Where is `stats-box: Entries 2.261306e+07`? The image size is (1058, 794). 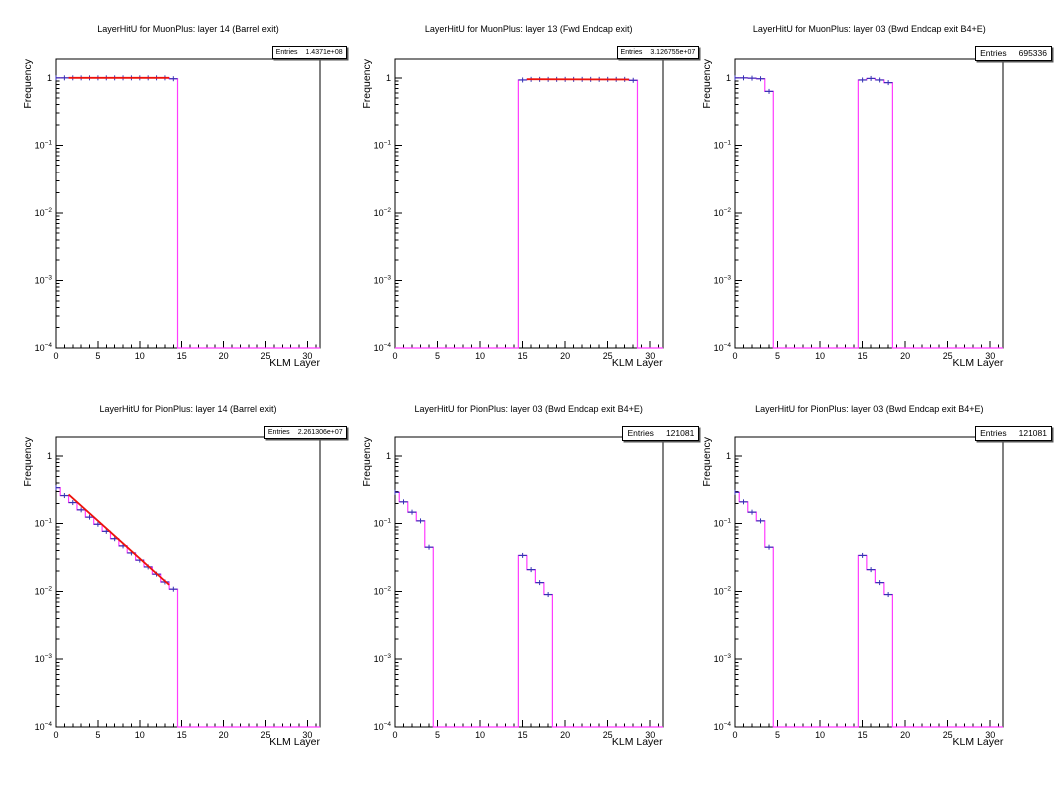 stats-box: Entries 2.261306e+07 is located at coordinates (305, 432).